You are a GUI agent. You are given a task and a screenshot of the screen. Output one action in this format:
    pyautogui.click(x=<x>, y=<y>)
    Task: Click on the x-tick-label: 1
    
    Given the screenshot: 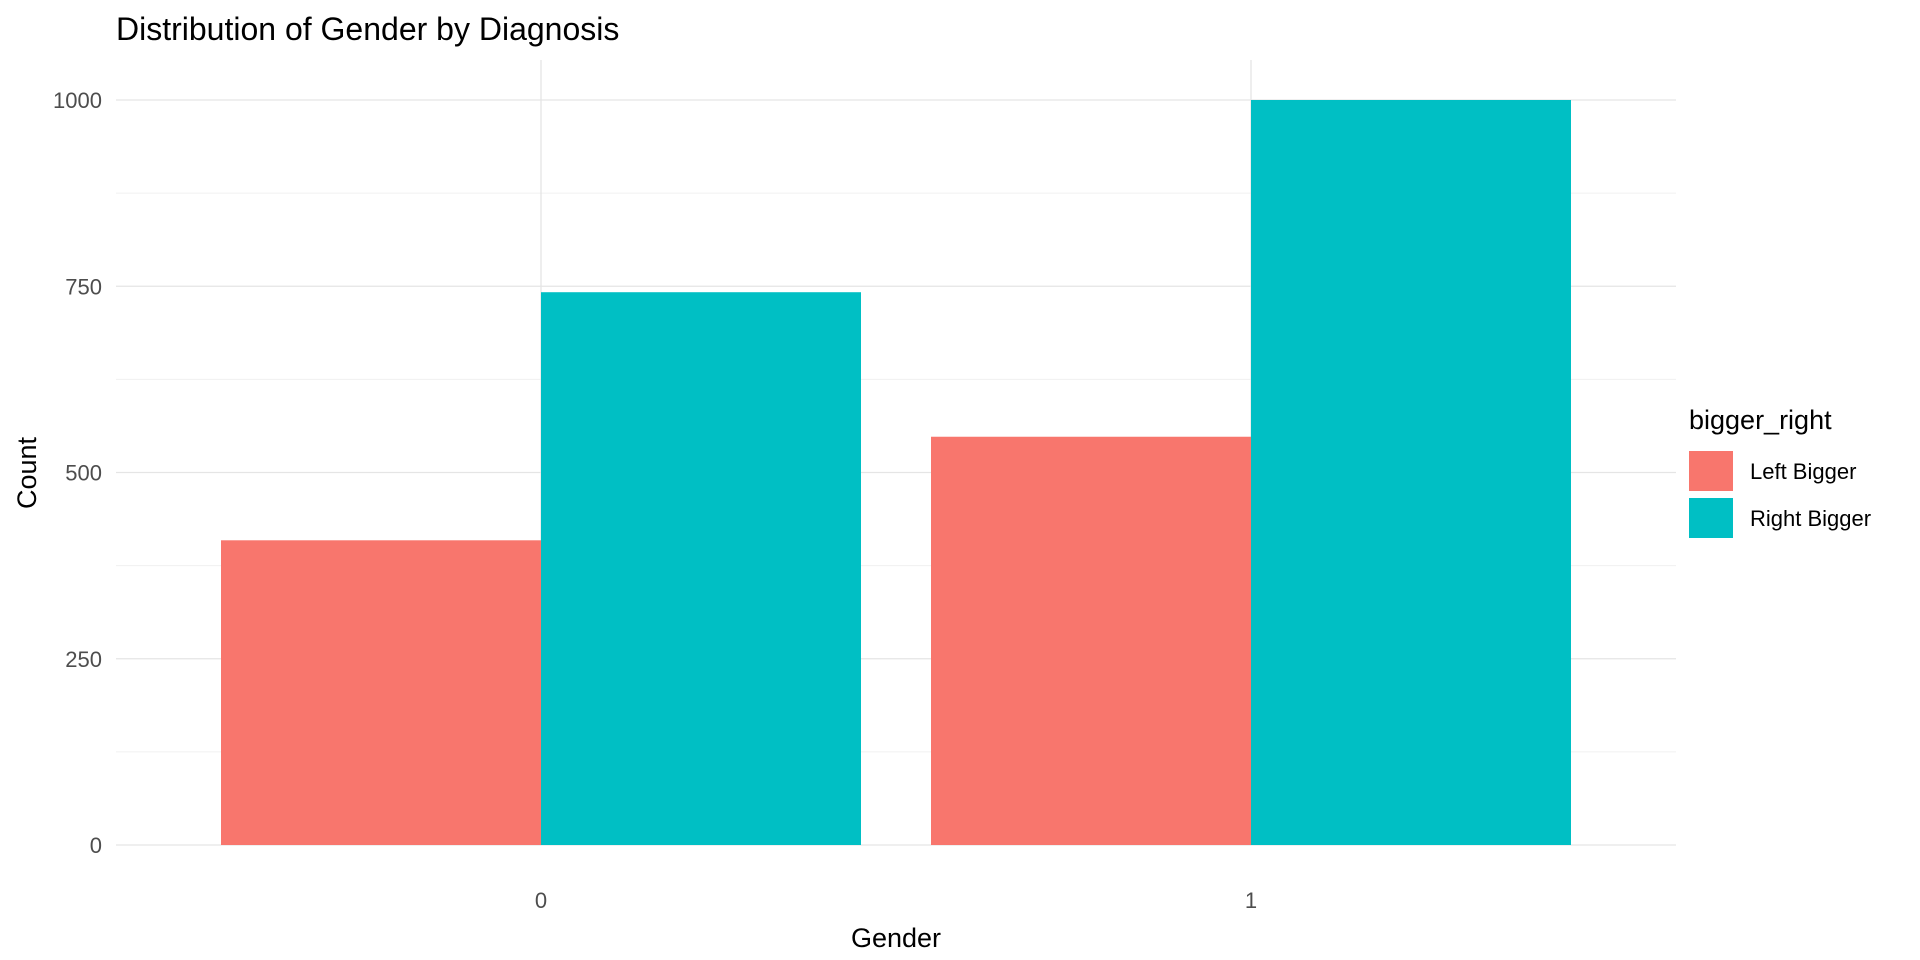 What is the action you would take?
    pyautogui.click(x=1251, y=900)
    